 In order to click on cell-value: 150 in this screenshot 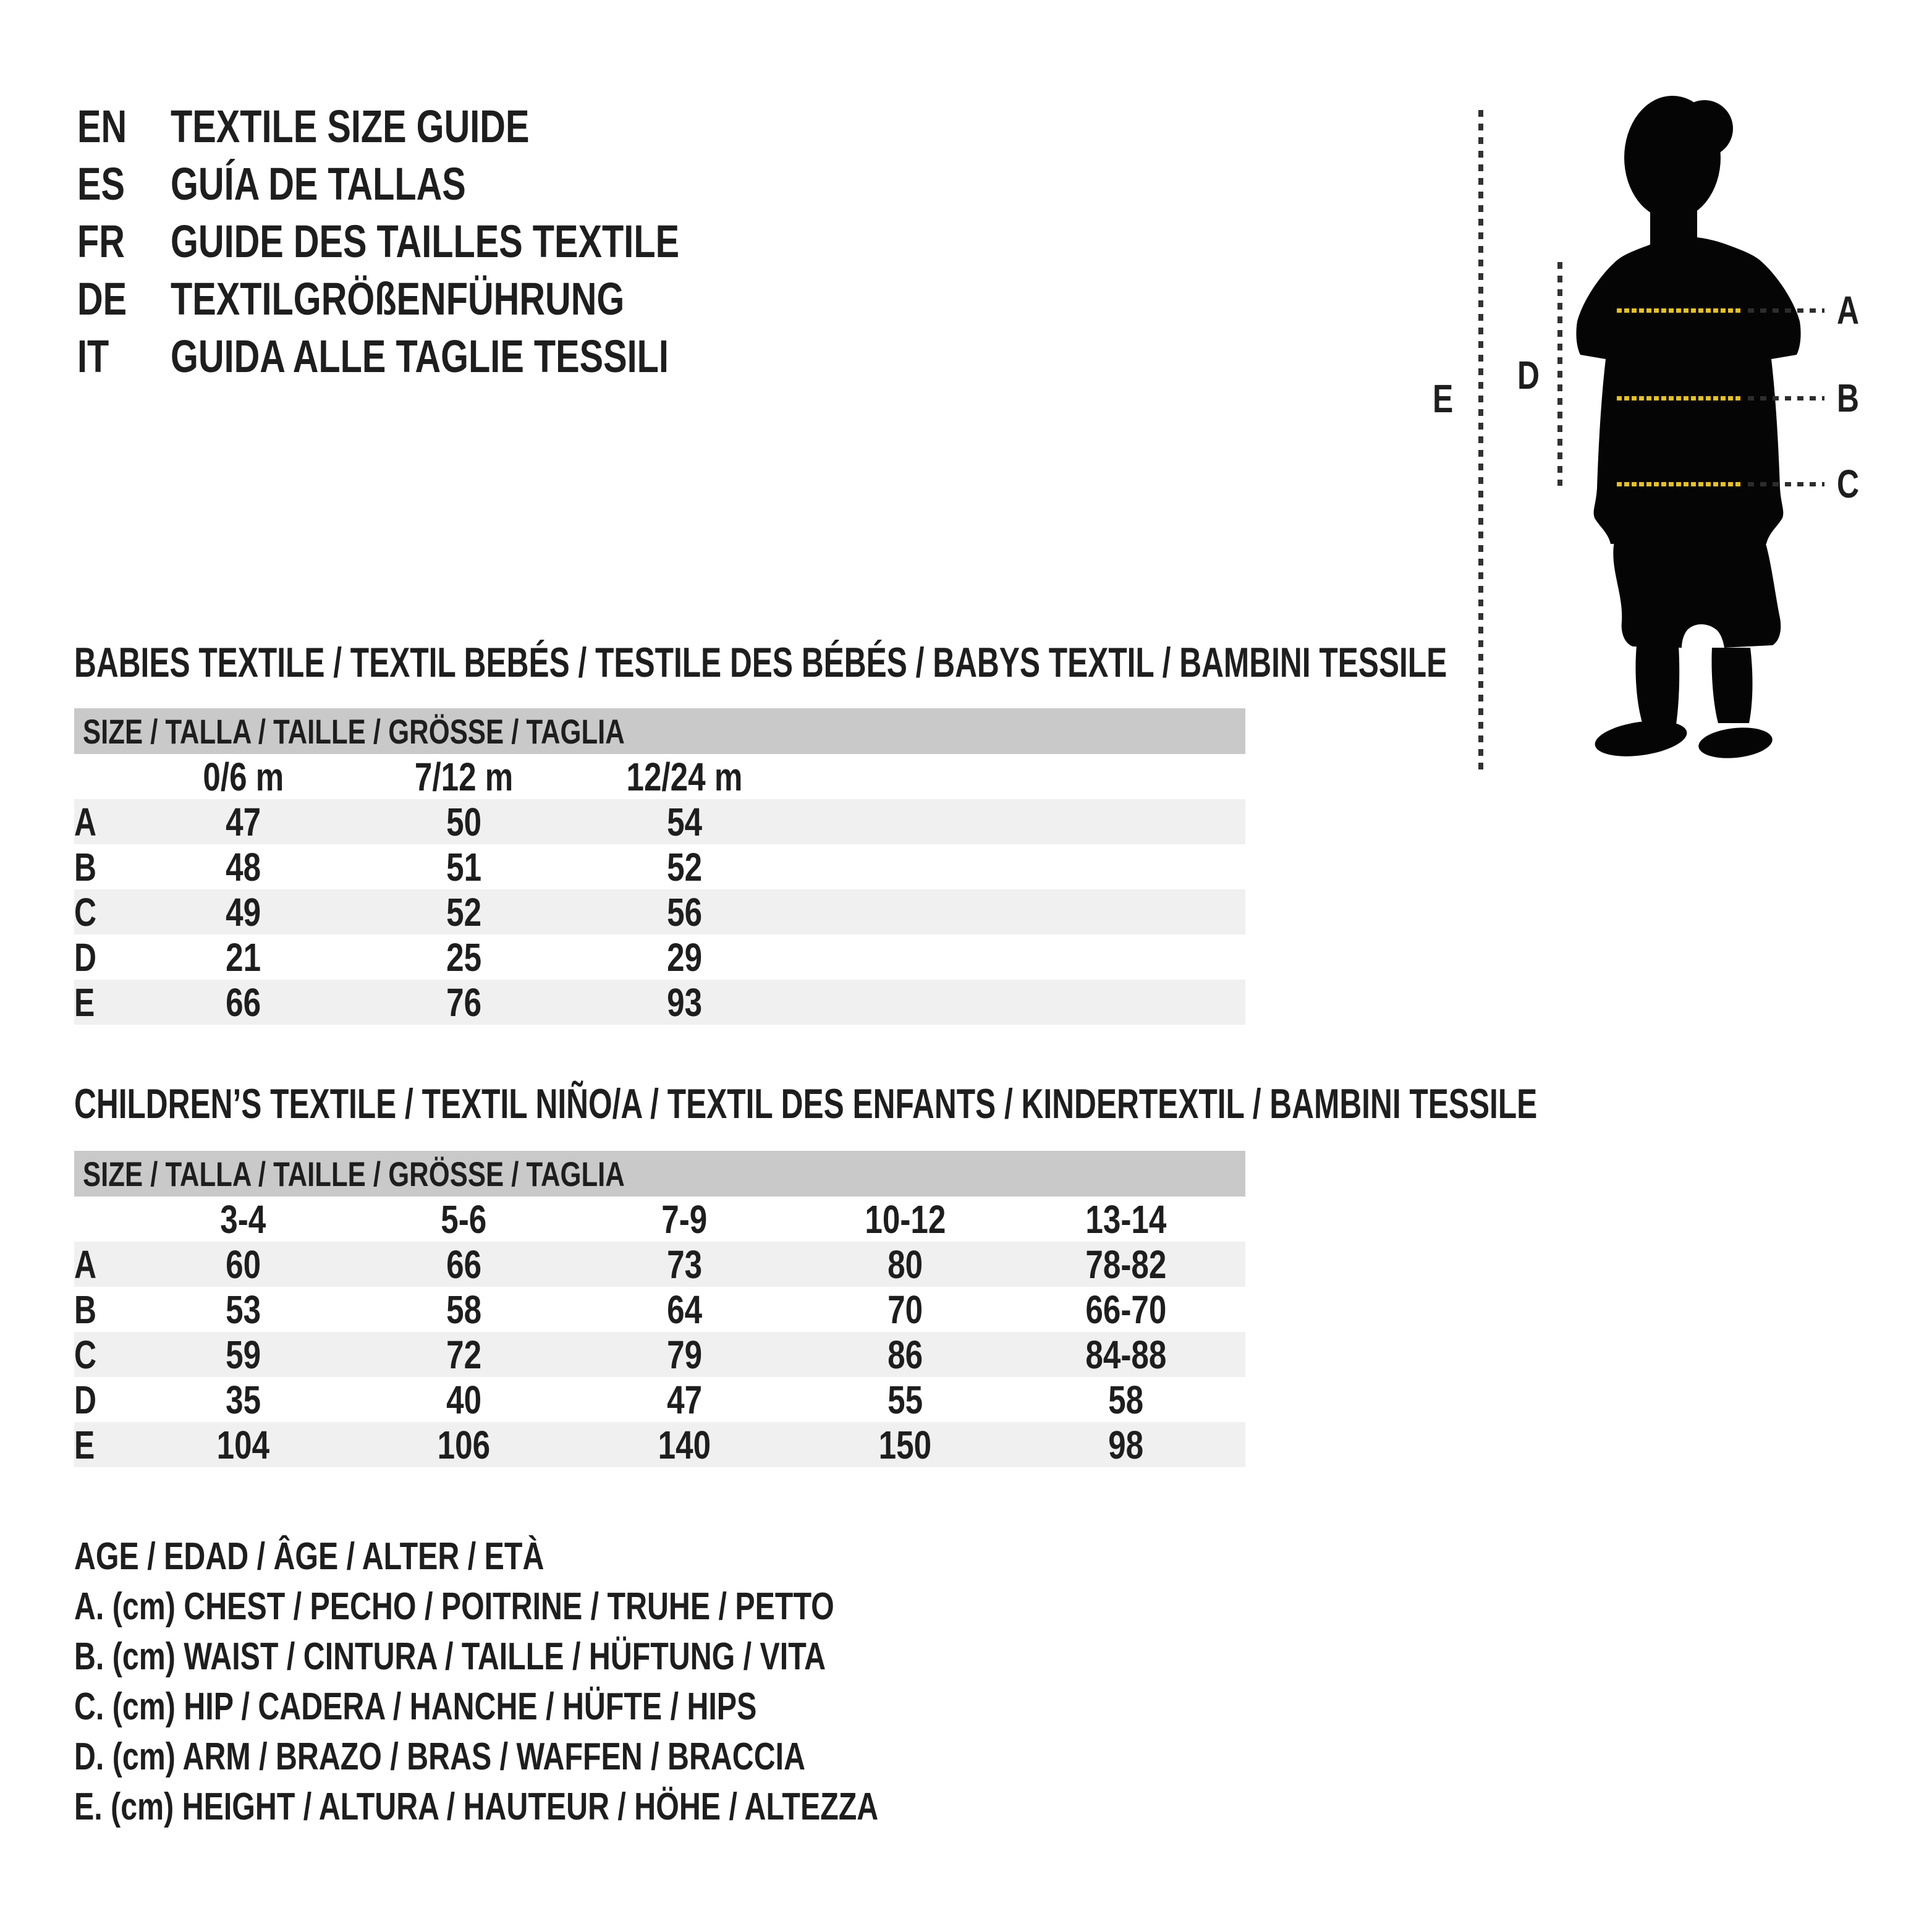, I will do `click(905, 1445)`.